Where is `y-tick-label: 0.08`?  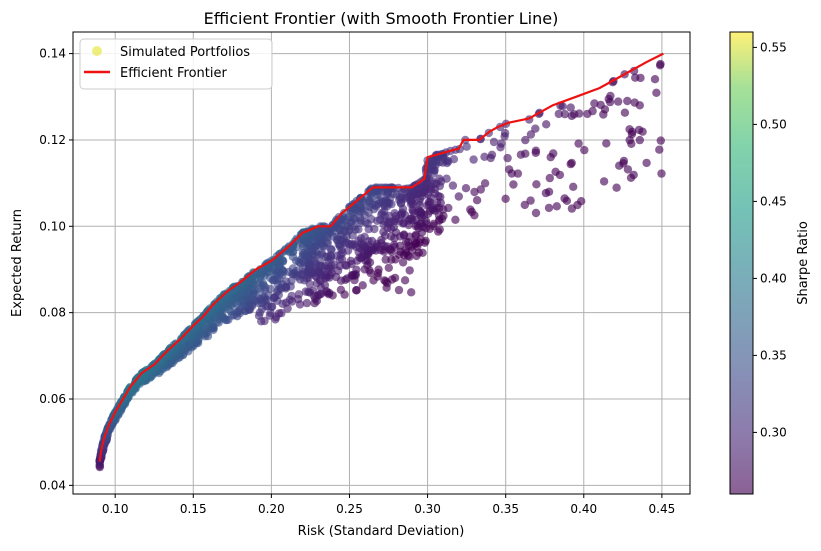
y-tick-label: 0.08 is located at coordinates (52, 313).